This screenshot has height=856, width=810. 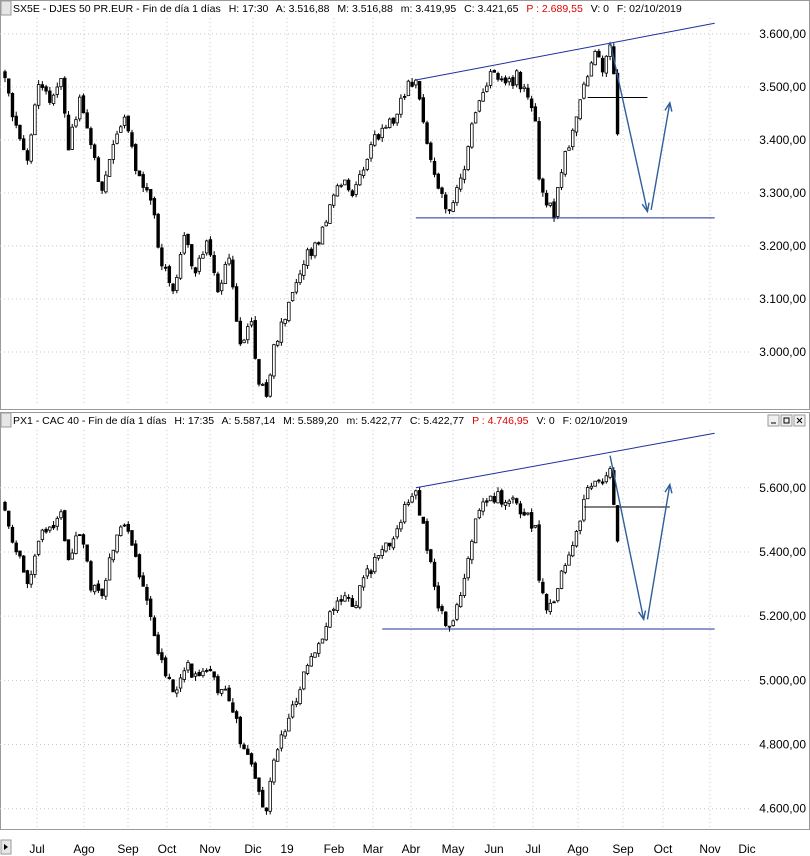 What do you see at coordinates (500, 421) in the screenshot?
I see `cac40-p-value: P : 4.746,95` at bounding box center [500, 421].